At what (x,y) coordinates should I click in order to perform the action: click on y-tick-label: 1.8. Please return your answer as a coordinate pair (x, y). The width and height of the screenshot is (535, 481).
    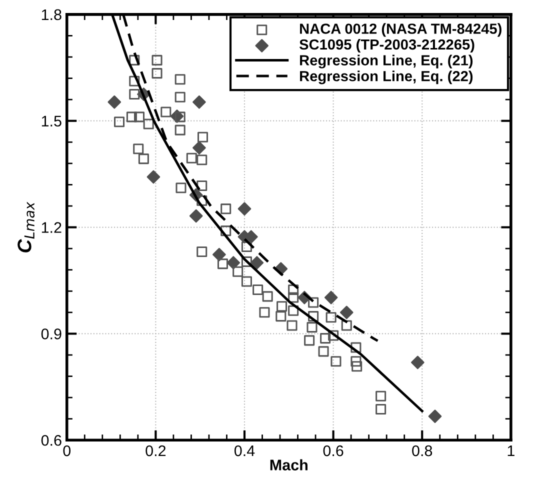
    Looking at the image, I should click on (52, 14).